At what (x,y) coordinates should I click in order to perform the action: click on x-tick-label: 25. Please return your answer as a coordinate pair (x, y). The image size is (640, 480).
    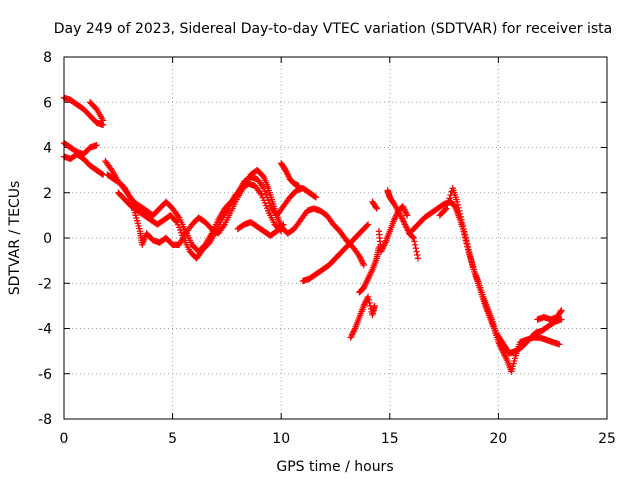
    Looking at the image, I should click on (607, 439).